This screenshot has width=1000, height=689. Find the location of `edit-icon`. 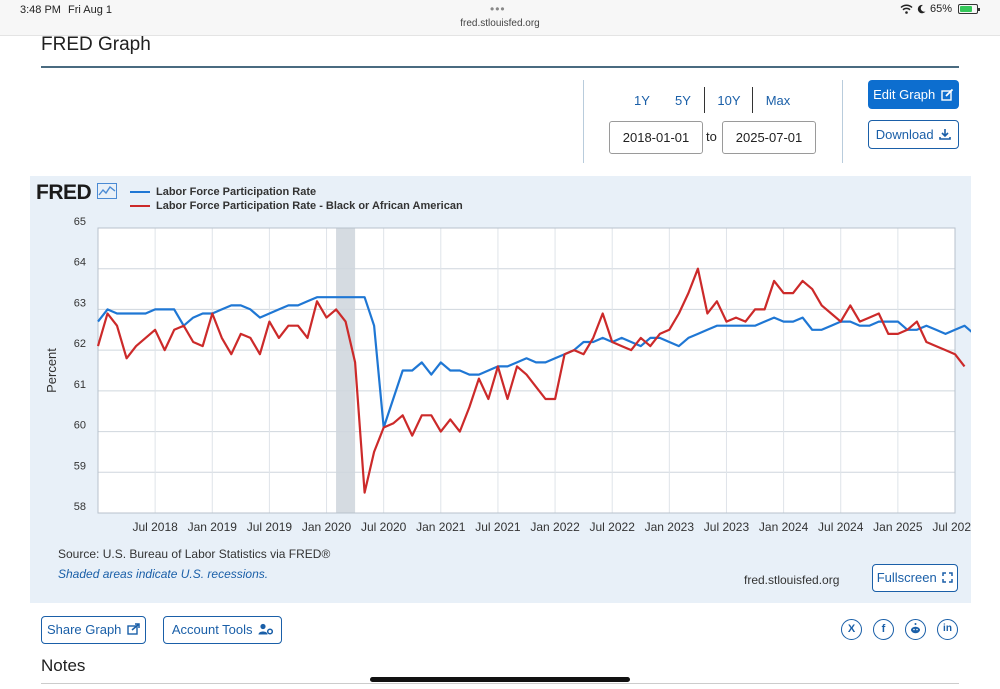

edit-icon is located at coordinates (947, 94).